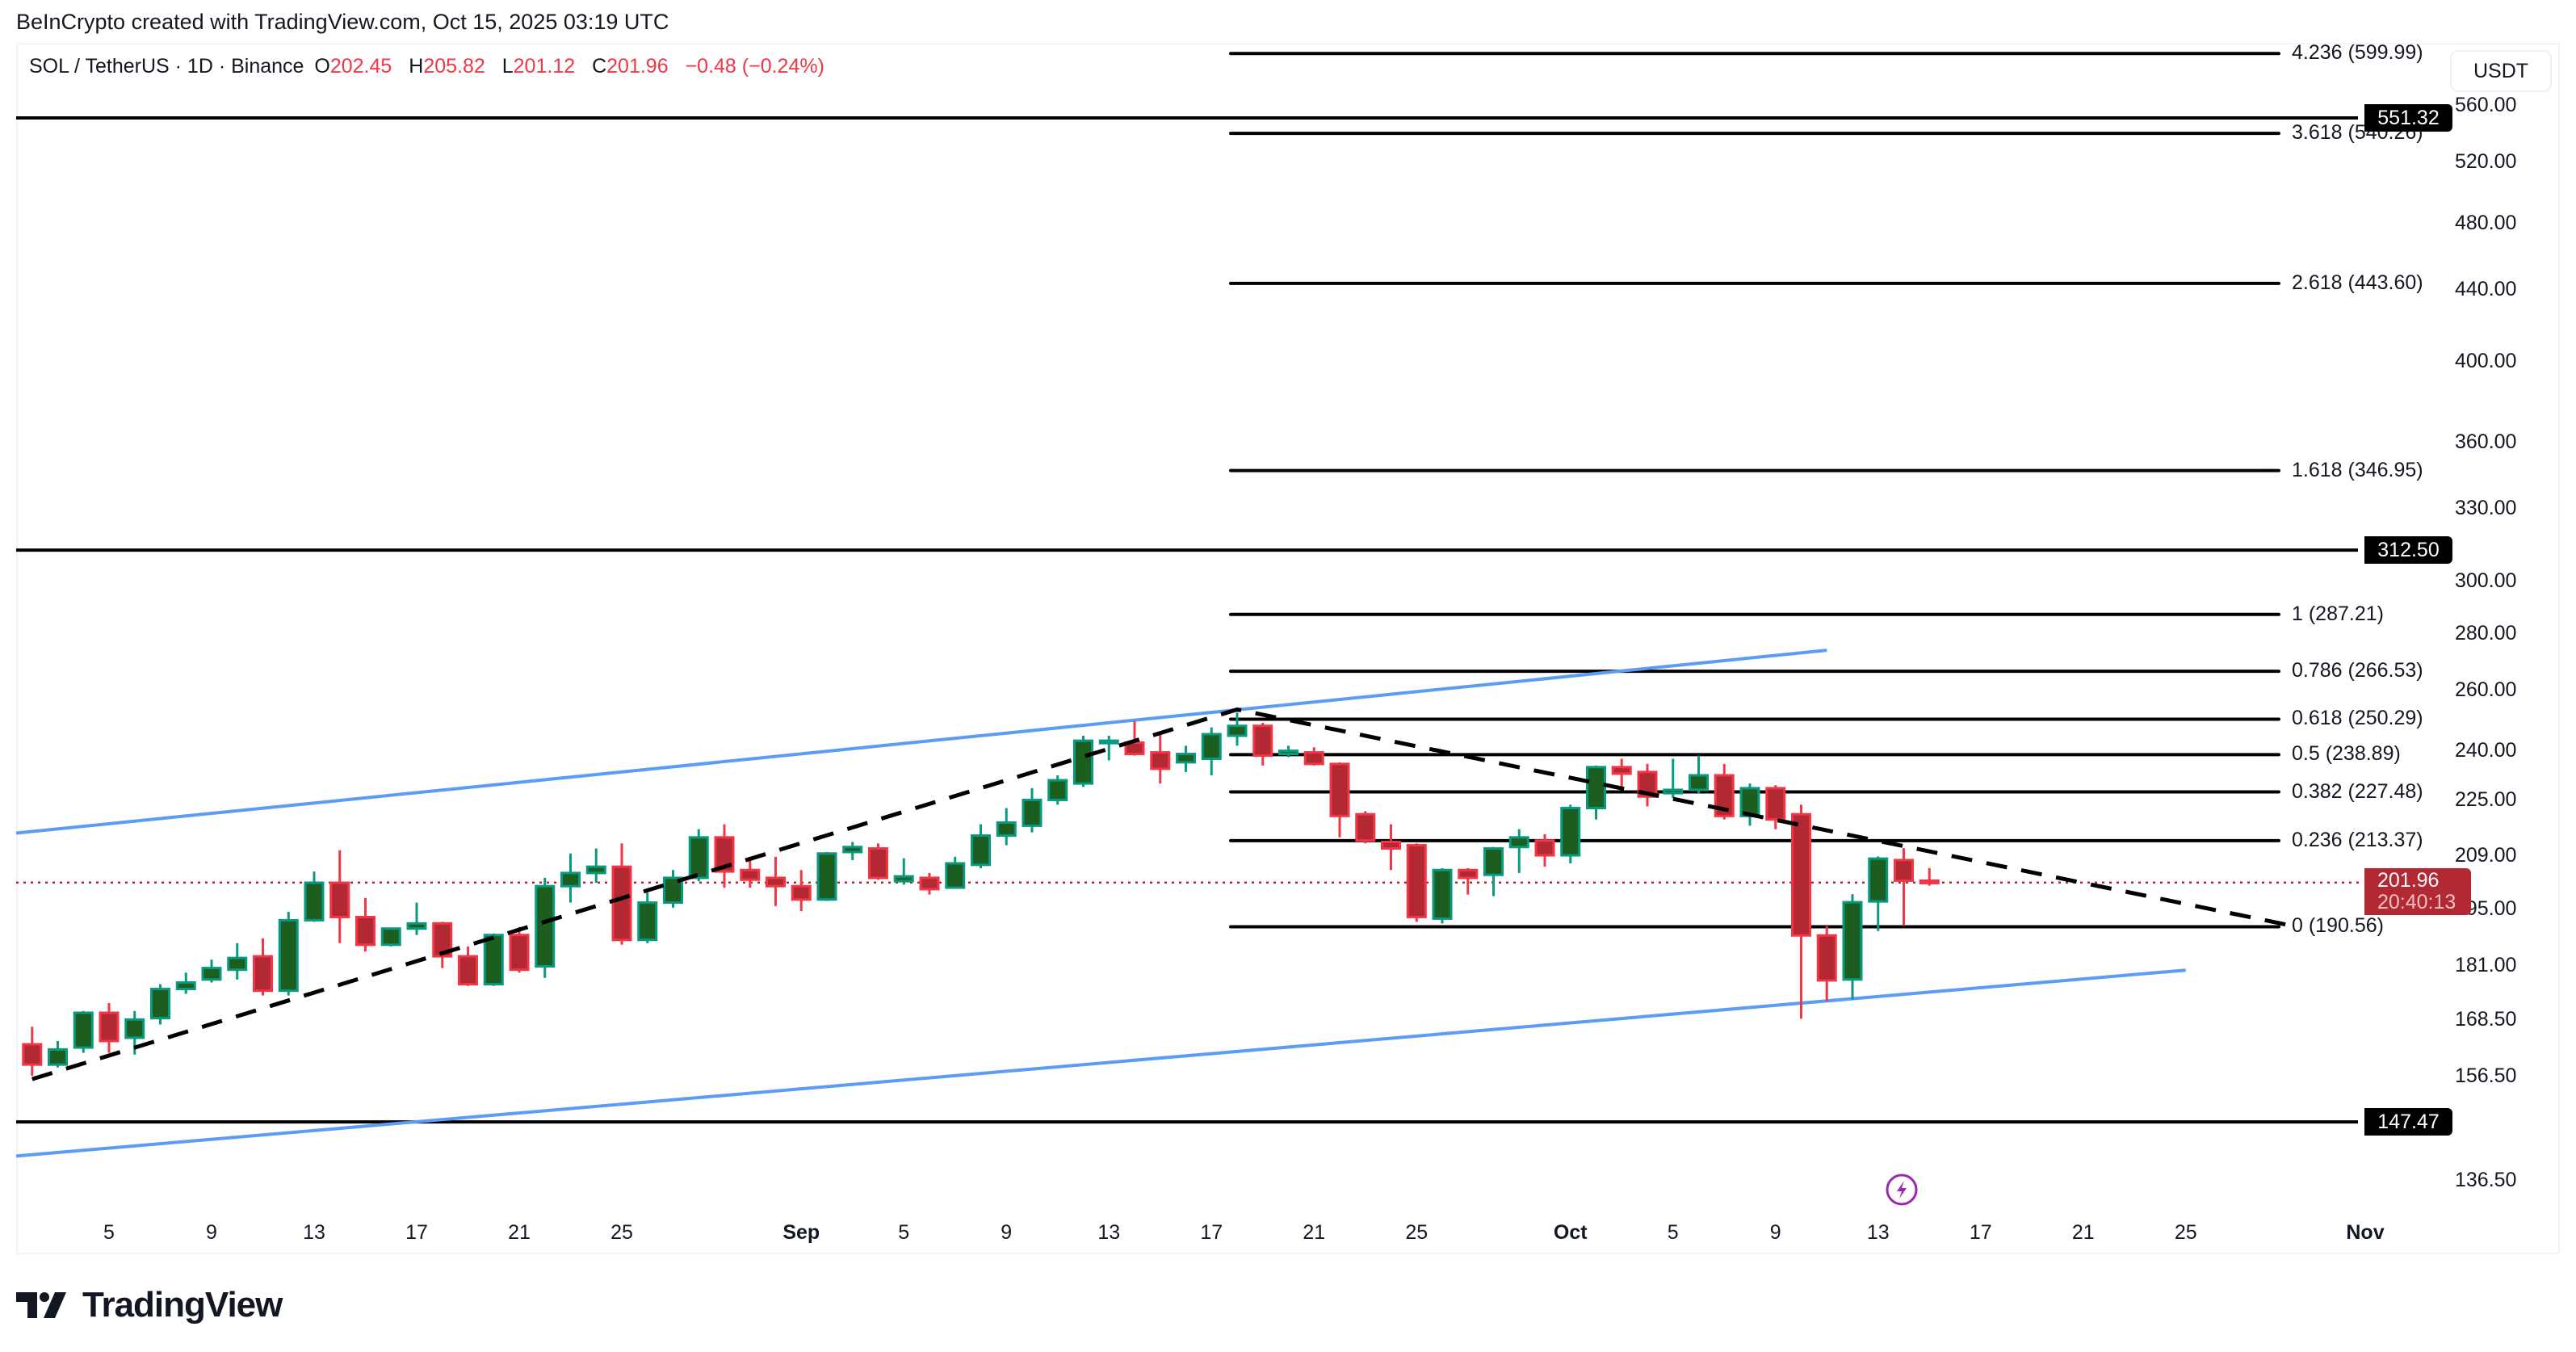 The image size is (2576, 1352). I want to click on price-axis-tick: 560.00, so click(2486, 105).